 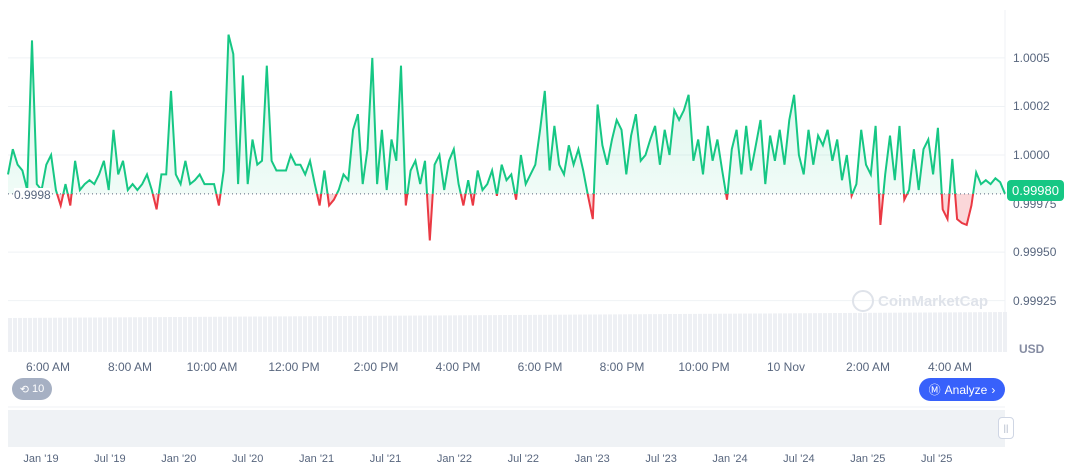 I want to click on x-tick-label: 6:00 PM, so click(x=540, y=367).